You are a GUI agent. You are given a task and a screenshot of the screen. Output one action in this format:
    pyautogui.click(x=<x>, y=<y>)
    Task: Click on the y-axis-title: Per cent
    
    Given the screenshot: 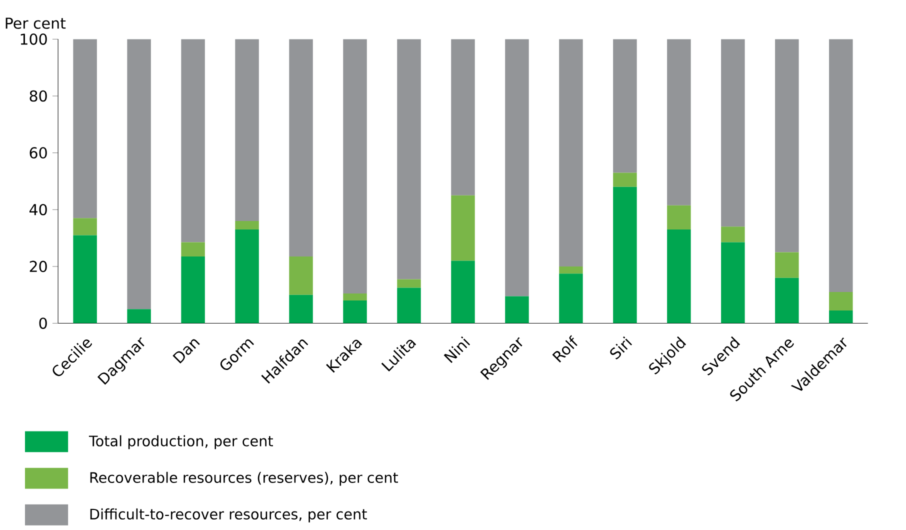 What is the action you would take?
    pyautogui.click(x=36, y=23)
    